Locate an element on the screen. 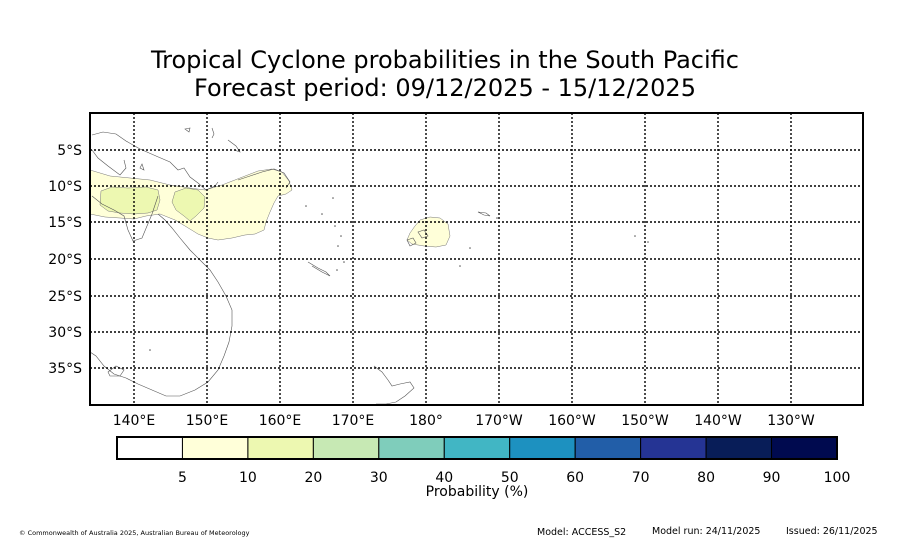 The width and height of the screenshot is (900, 540). colorbar-tick-label: 70 is located at coordinates (641, 478).